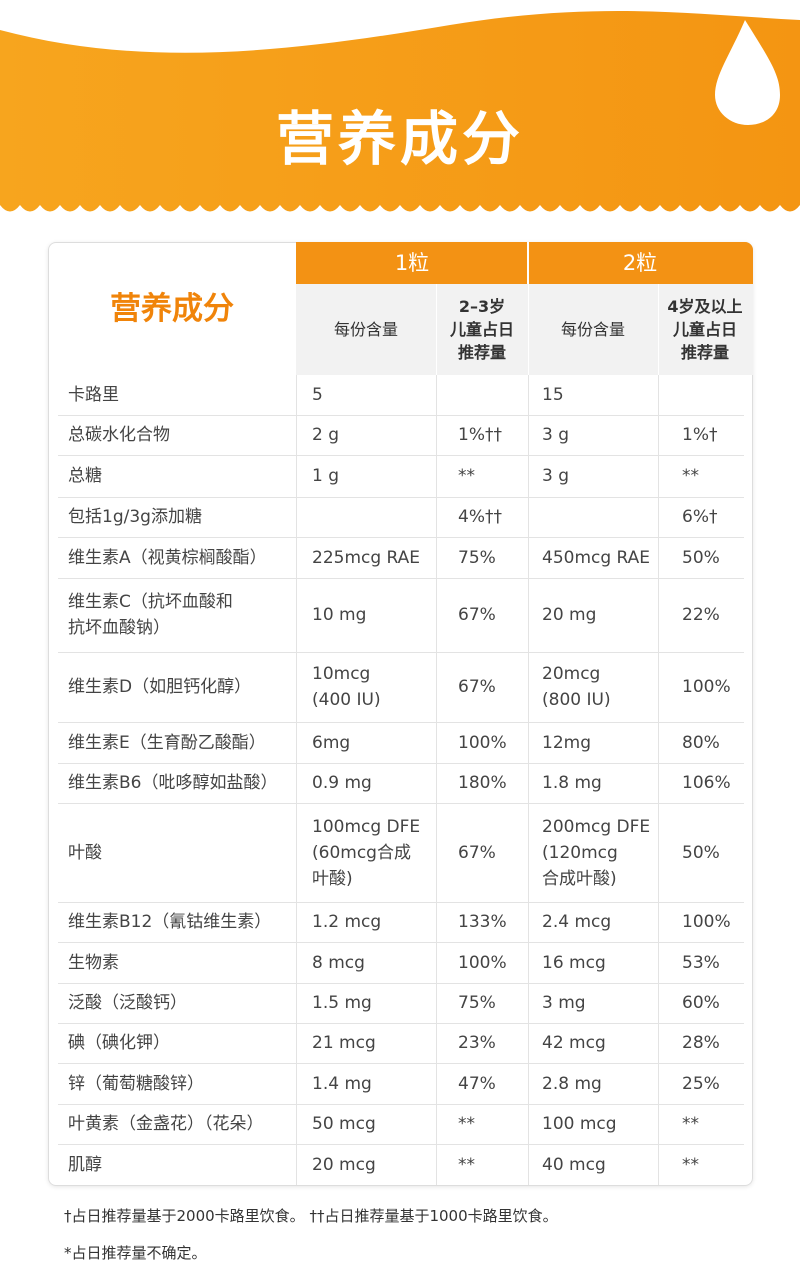 This screenshot has width=800, height=1275. Describe the element at coordinates (524, 329) in the screenshot. I see `subheader-bg` at that location.